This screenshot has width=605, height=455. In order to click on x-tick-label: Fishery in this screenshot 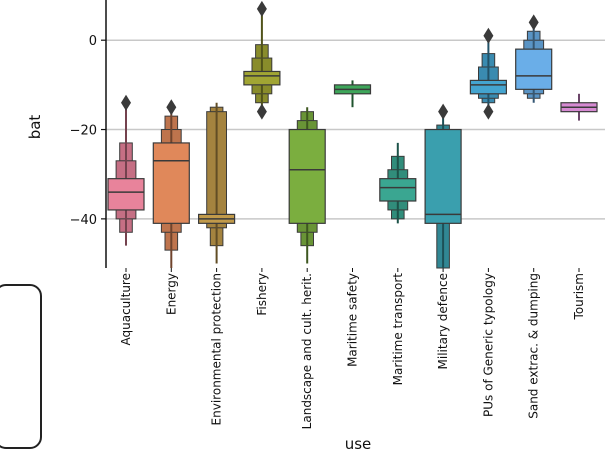, I will do `click(262, 294)`.